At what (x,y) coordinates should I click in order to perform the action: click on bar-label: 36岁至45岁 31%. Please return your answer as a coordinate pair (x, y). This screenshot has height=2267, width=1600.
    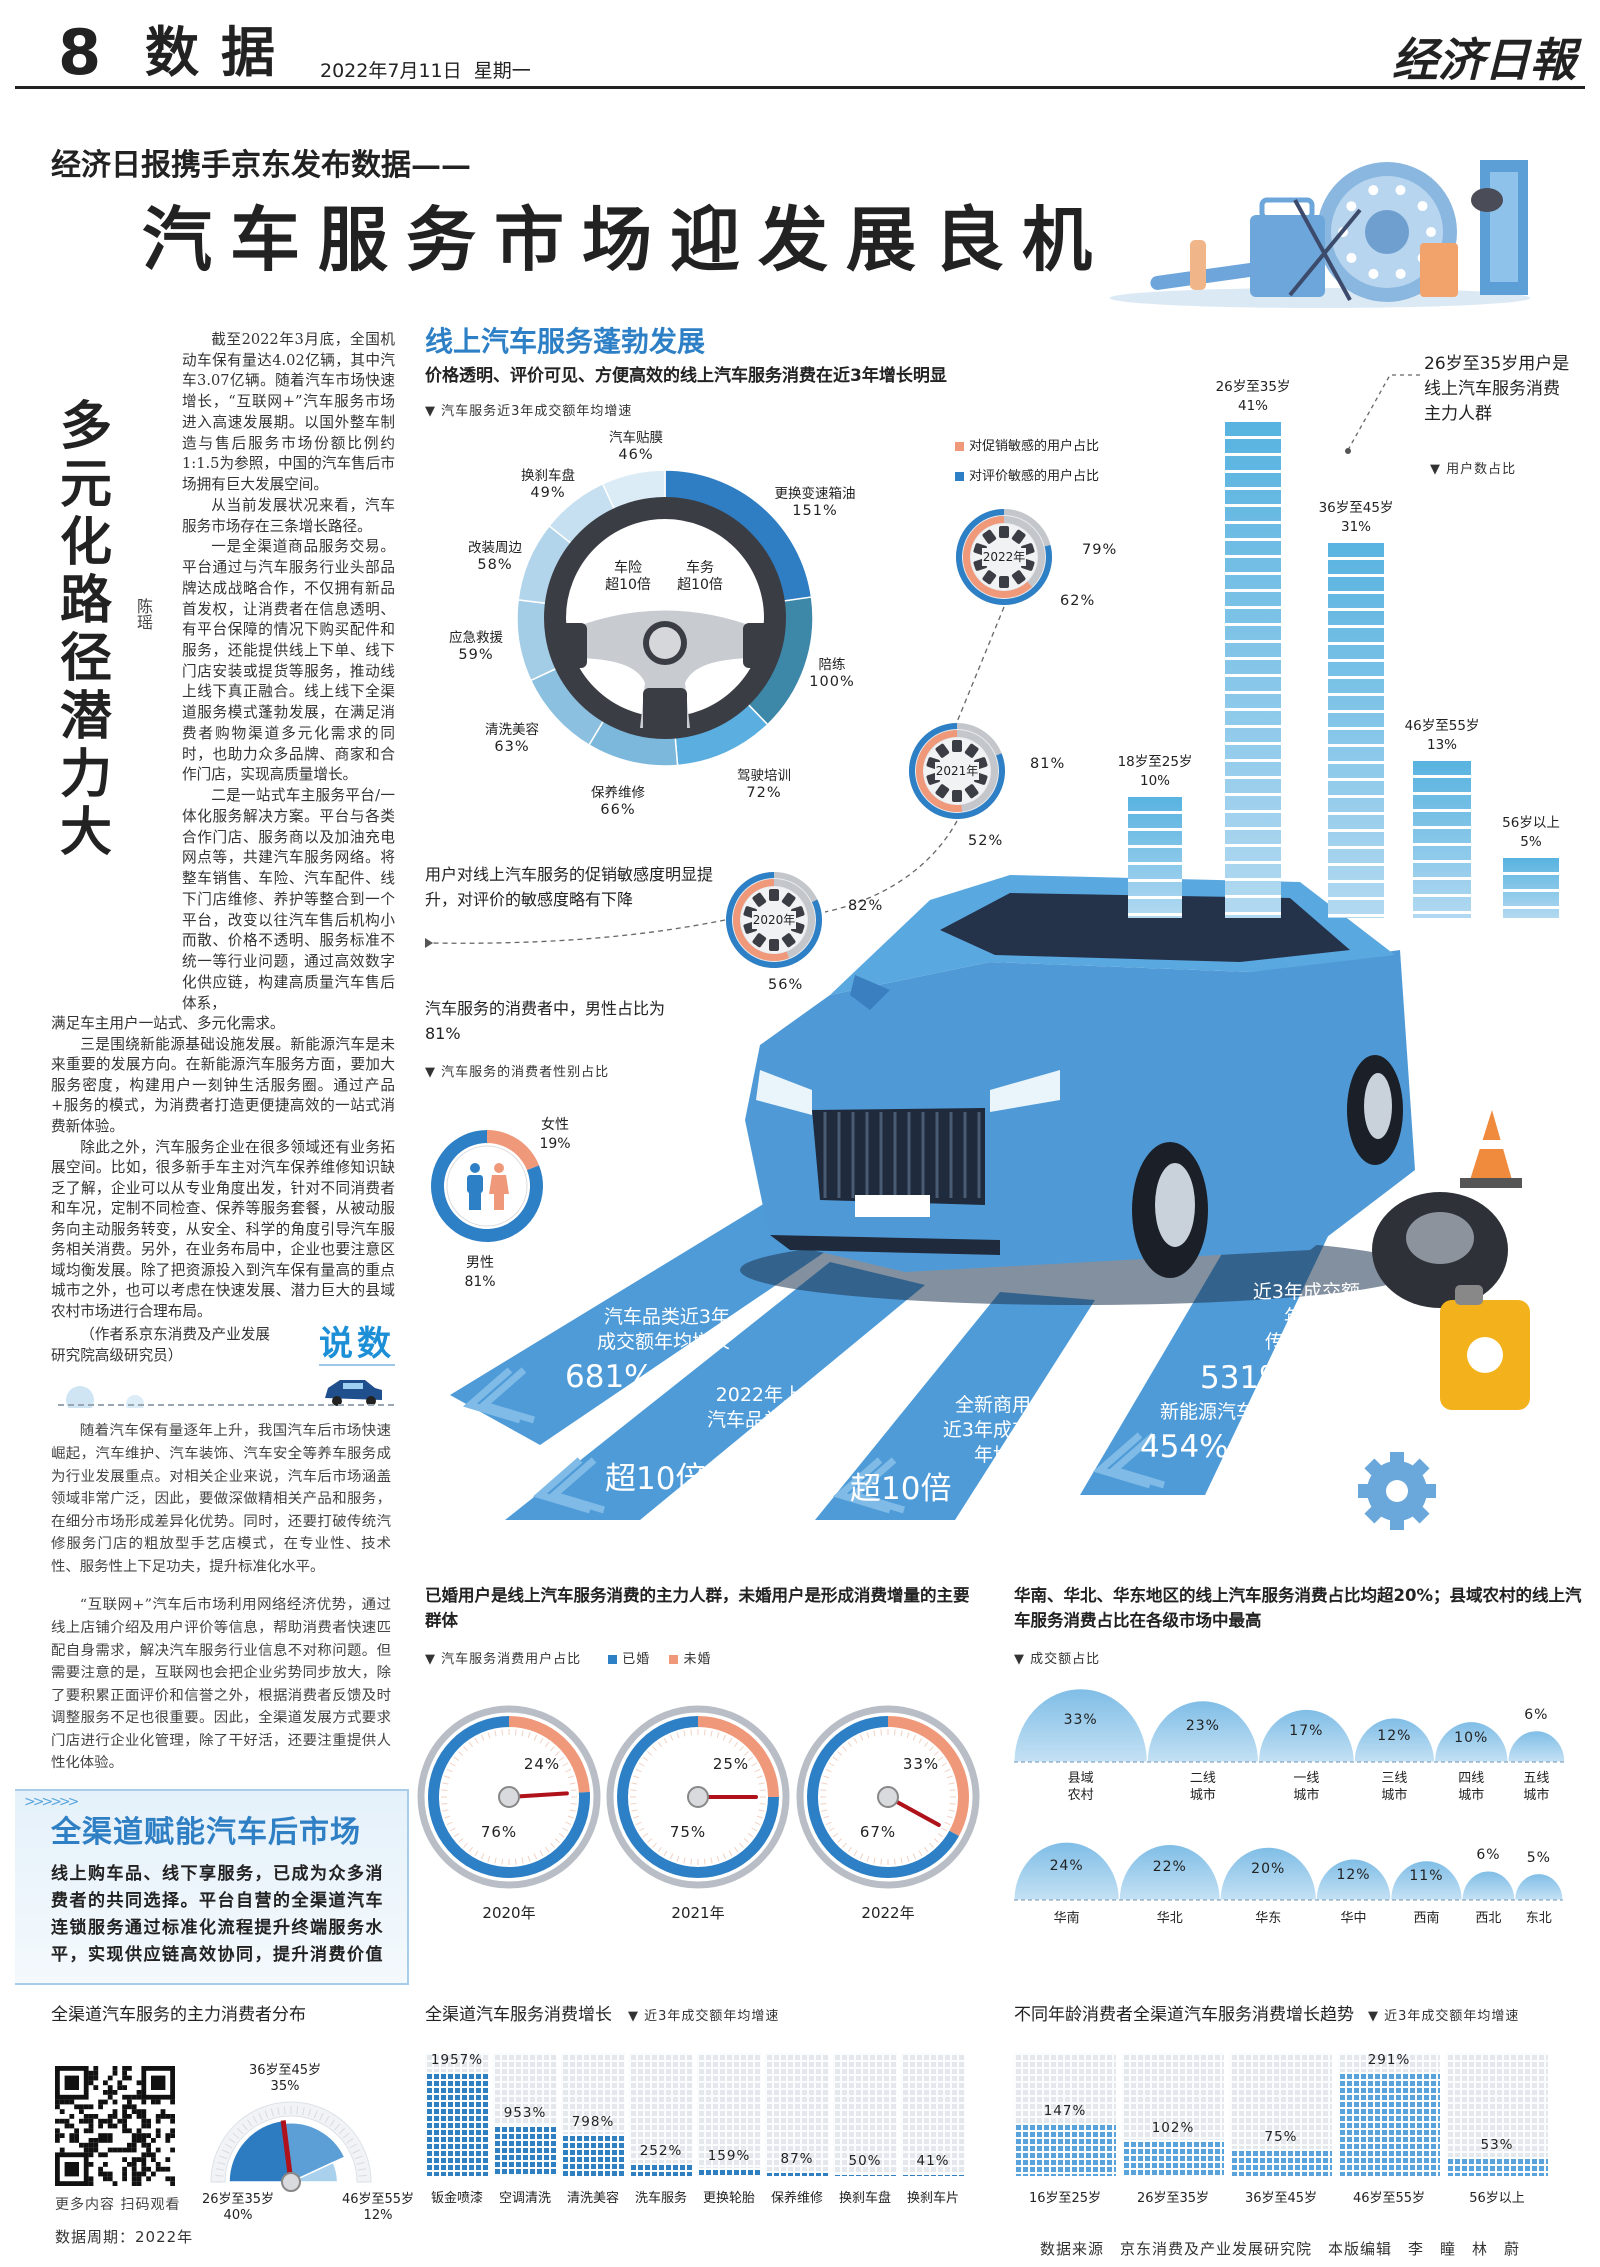
    Looking at the image, I should click on (1356, 517).